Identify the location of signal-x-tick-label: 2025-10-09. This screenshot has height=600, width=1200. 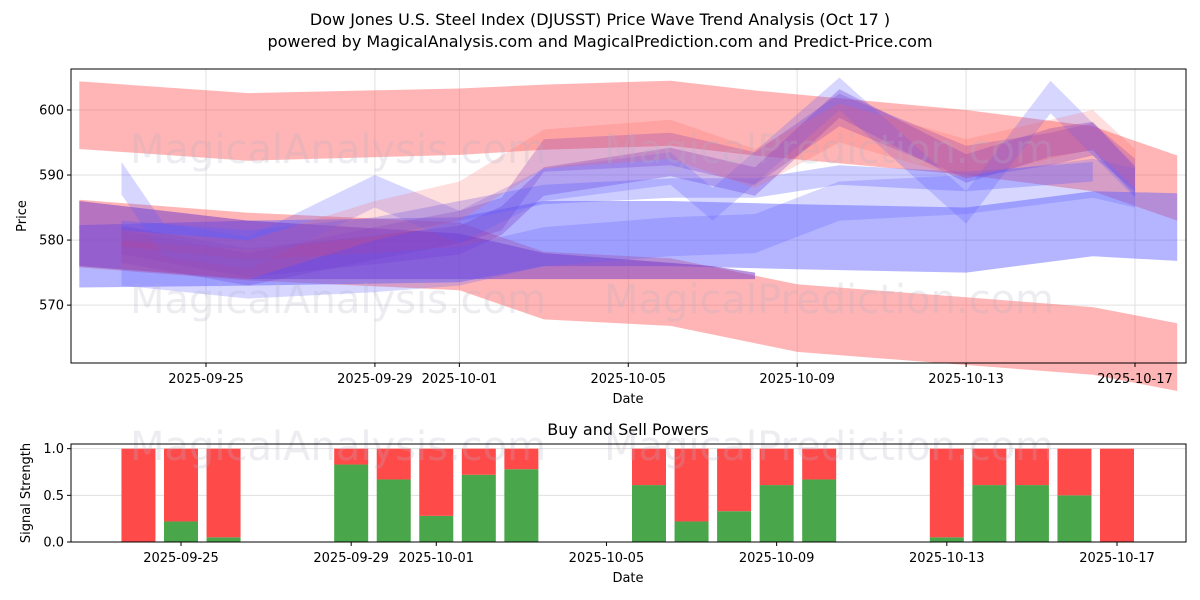
(777, 558).